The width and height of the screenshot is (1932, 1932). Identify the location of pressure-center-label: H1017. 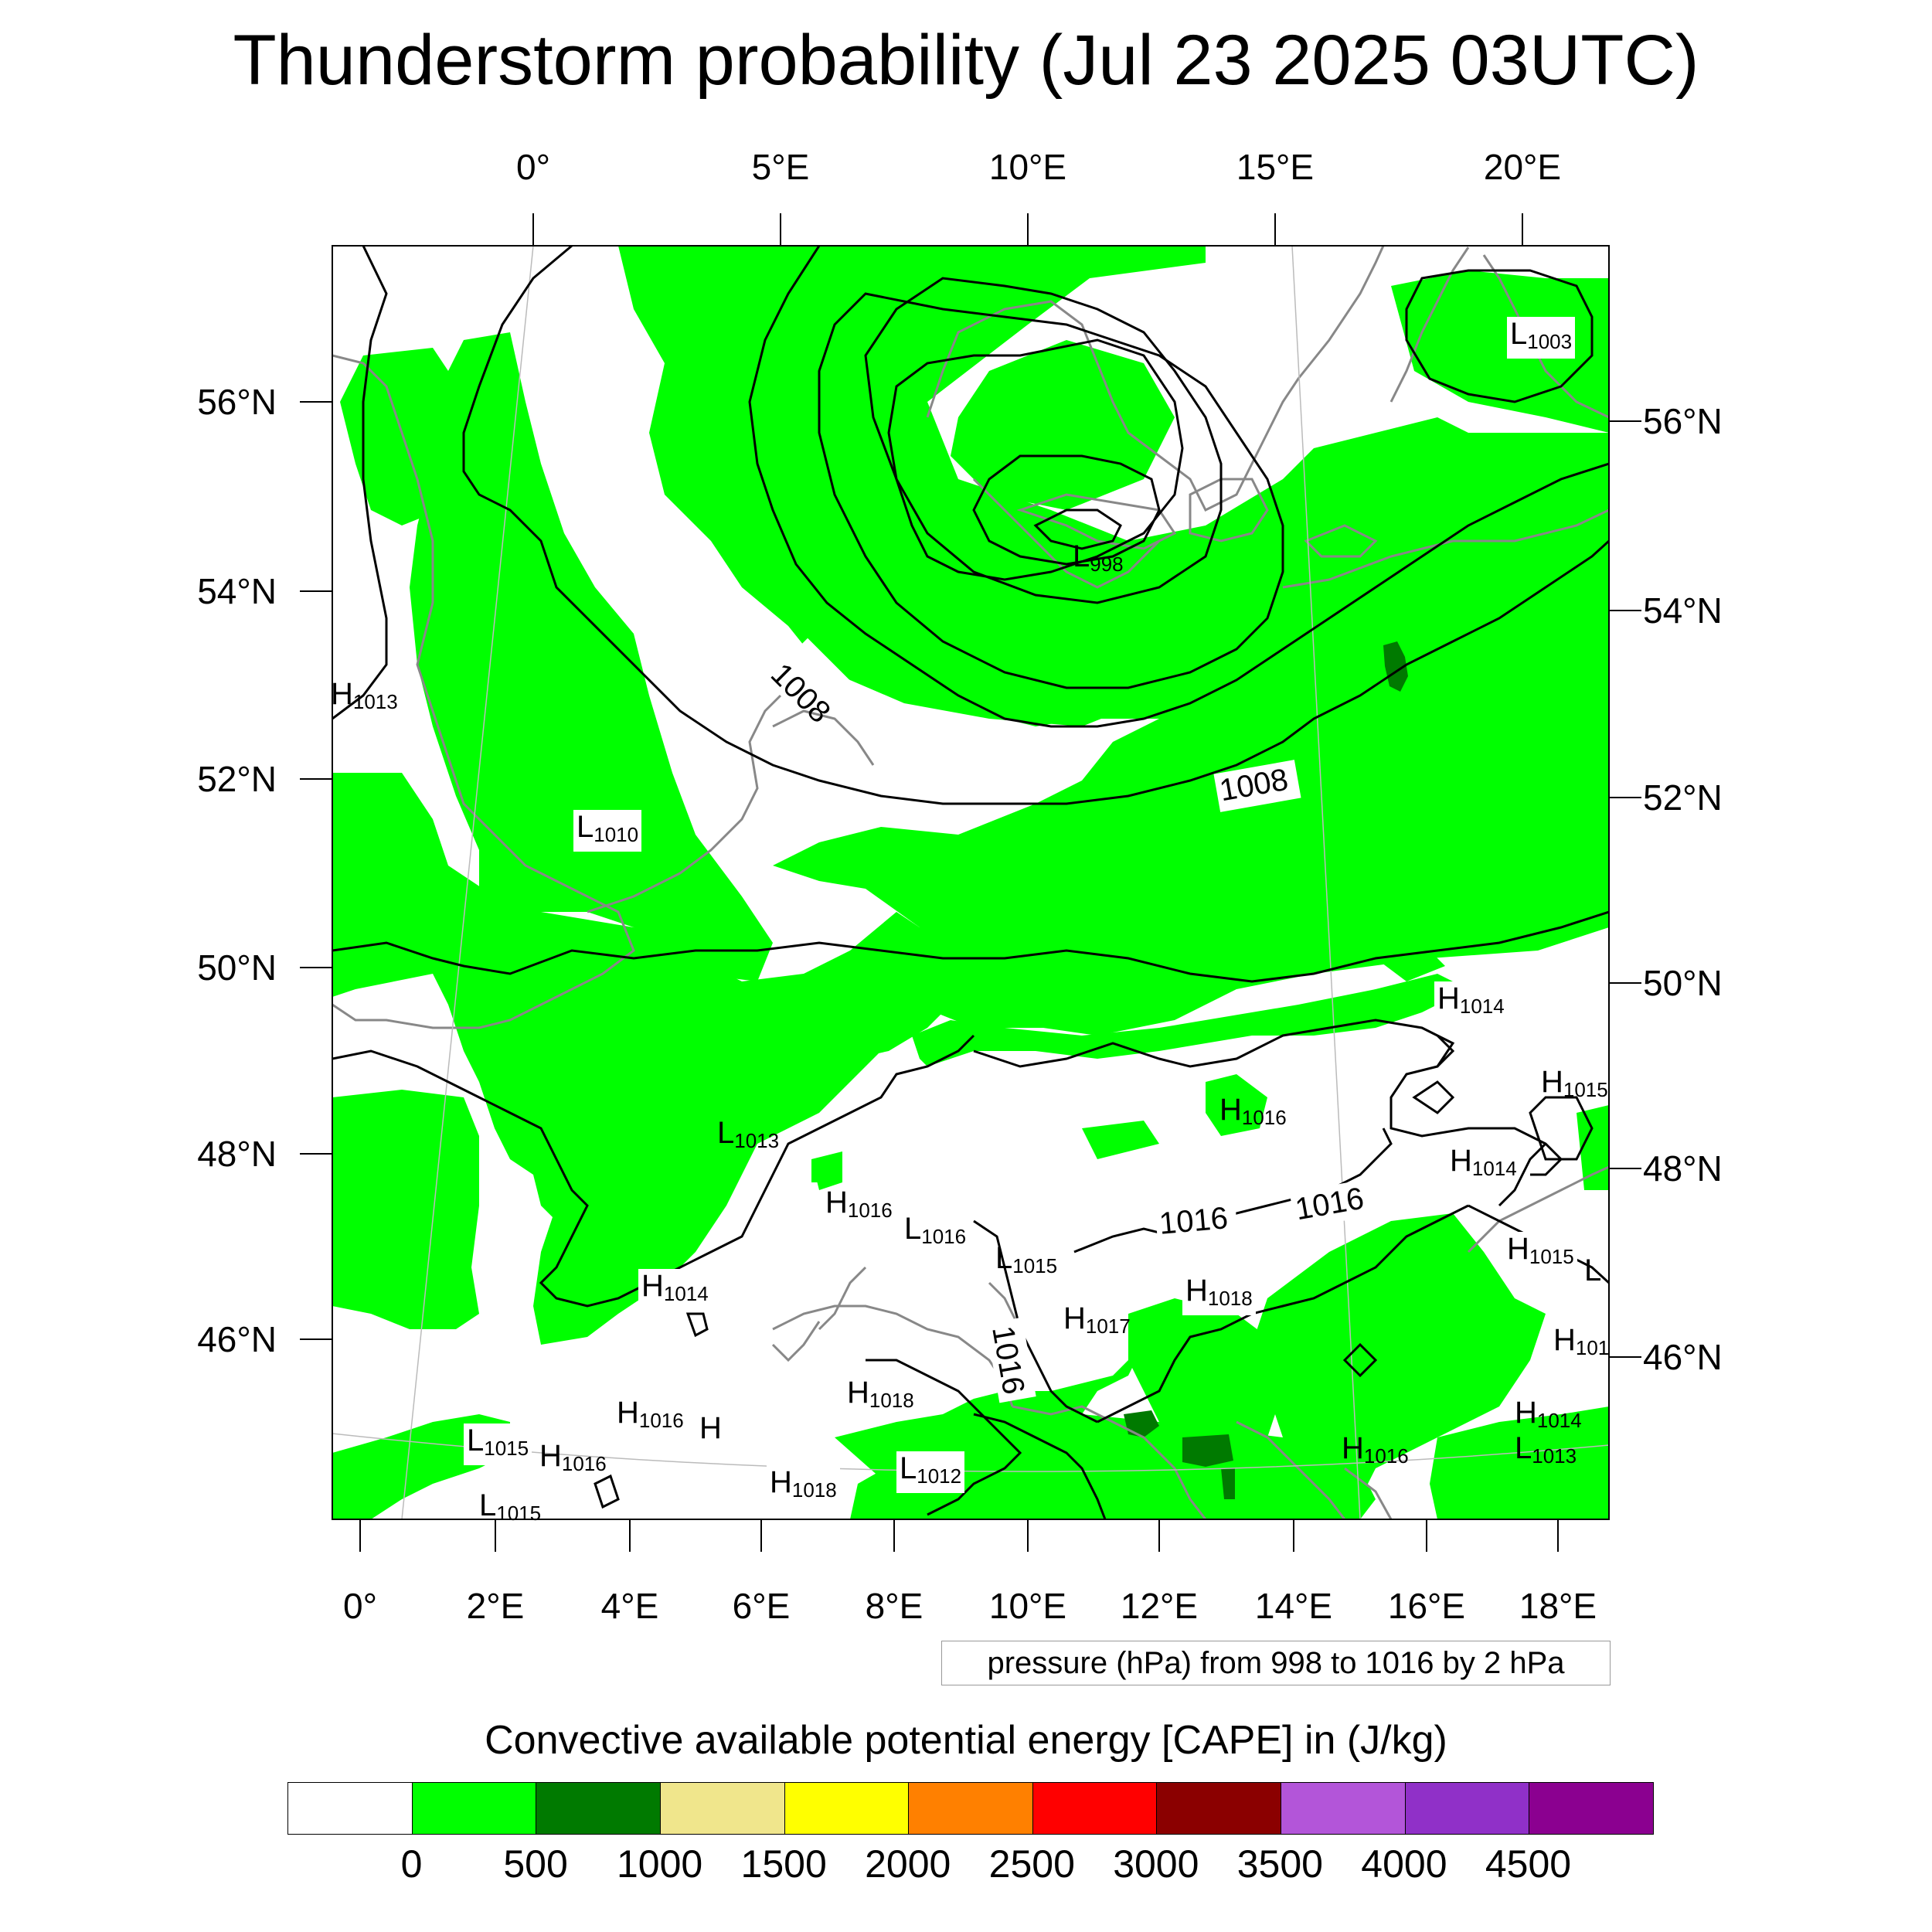
(1097, 1319).